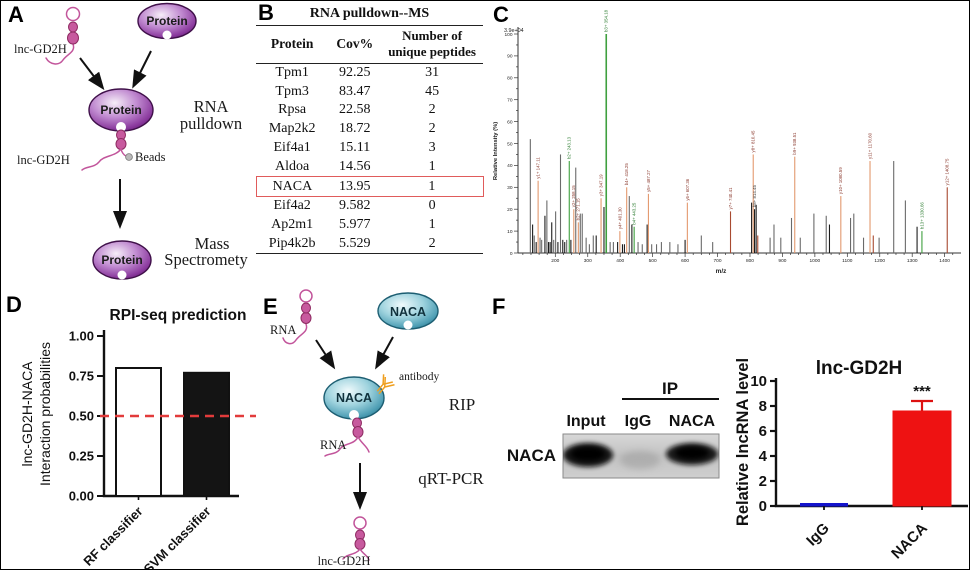 Image resolution: width=970 pixels, height=570 pixels. I want to click on table-row: NACA 13.95 1, so click(369, 186).